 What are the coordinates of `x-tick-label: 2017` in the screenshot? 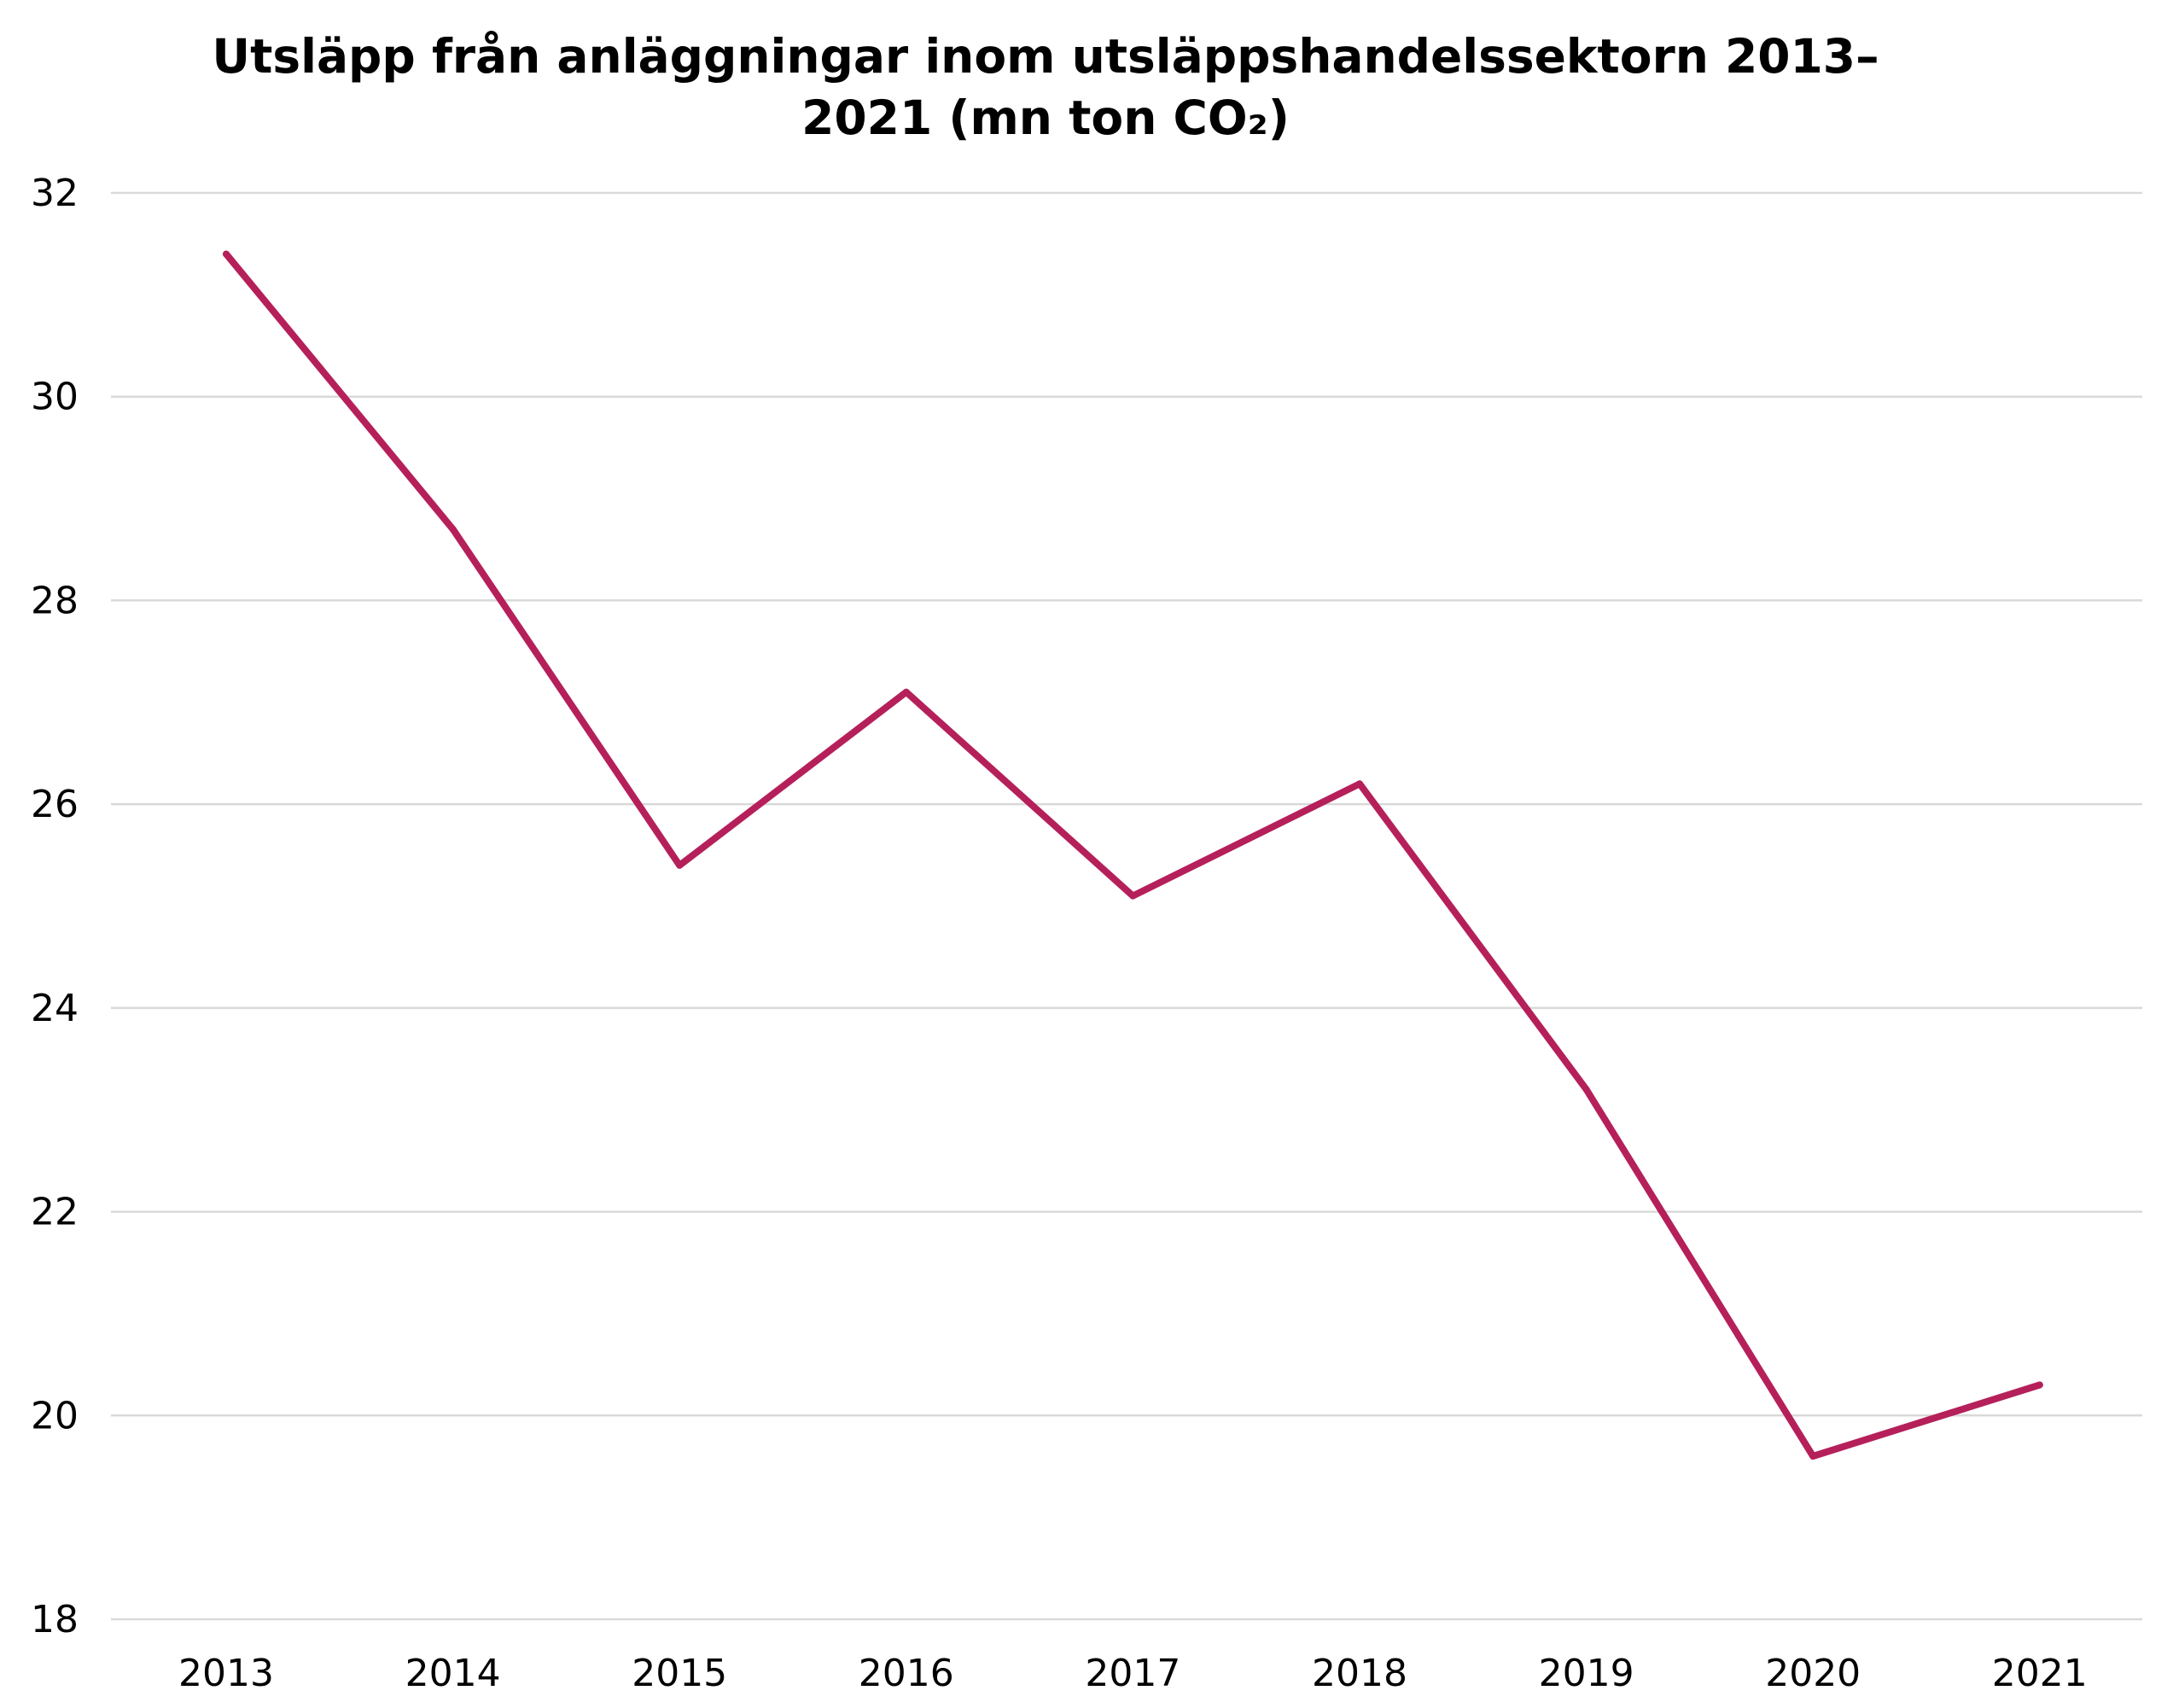 It's located at (1132, 1674).